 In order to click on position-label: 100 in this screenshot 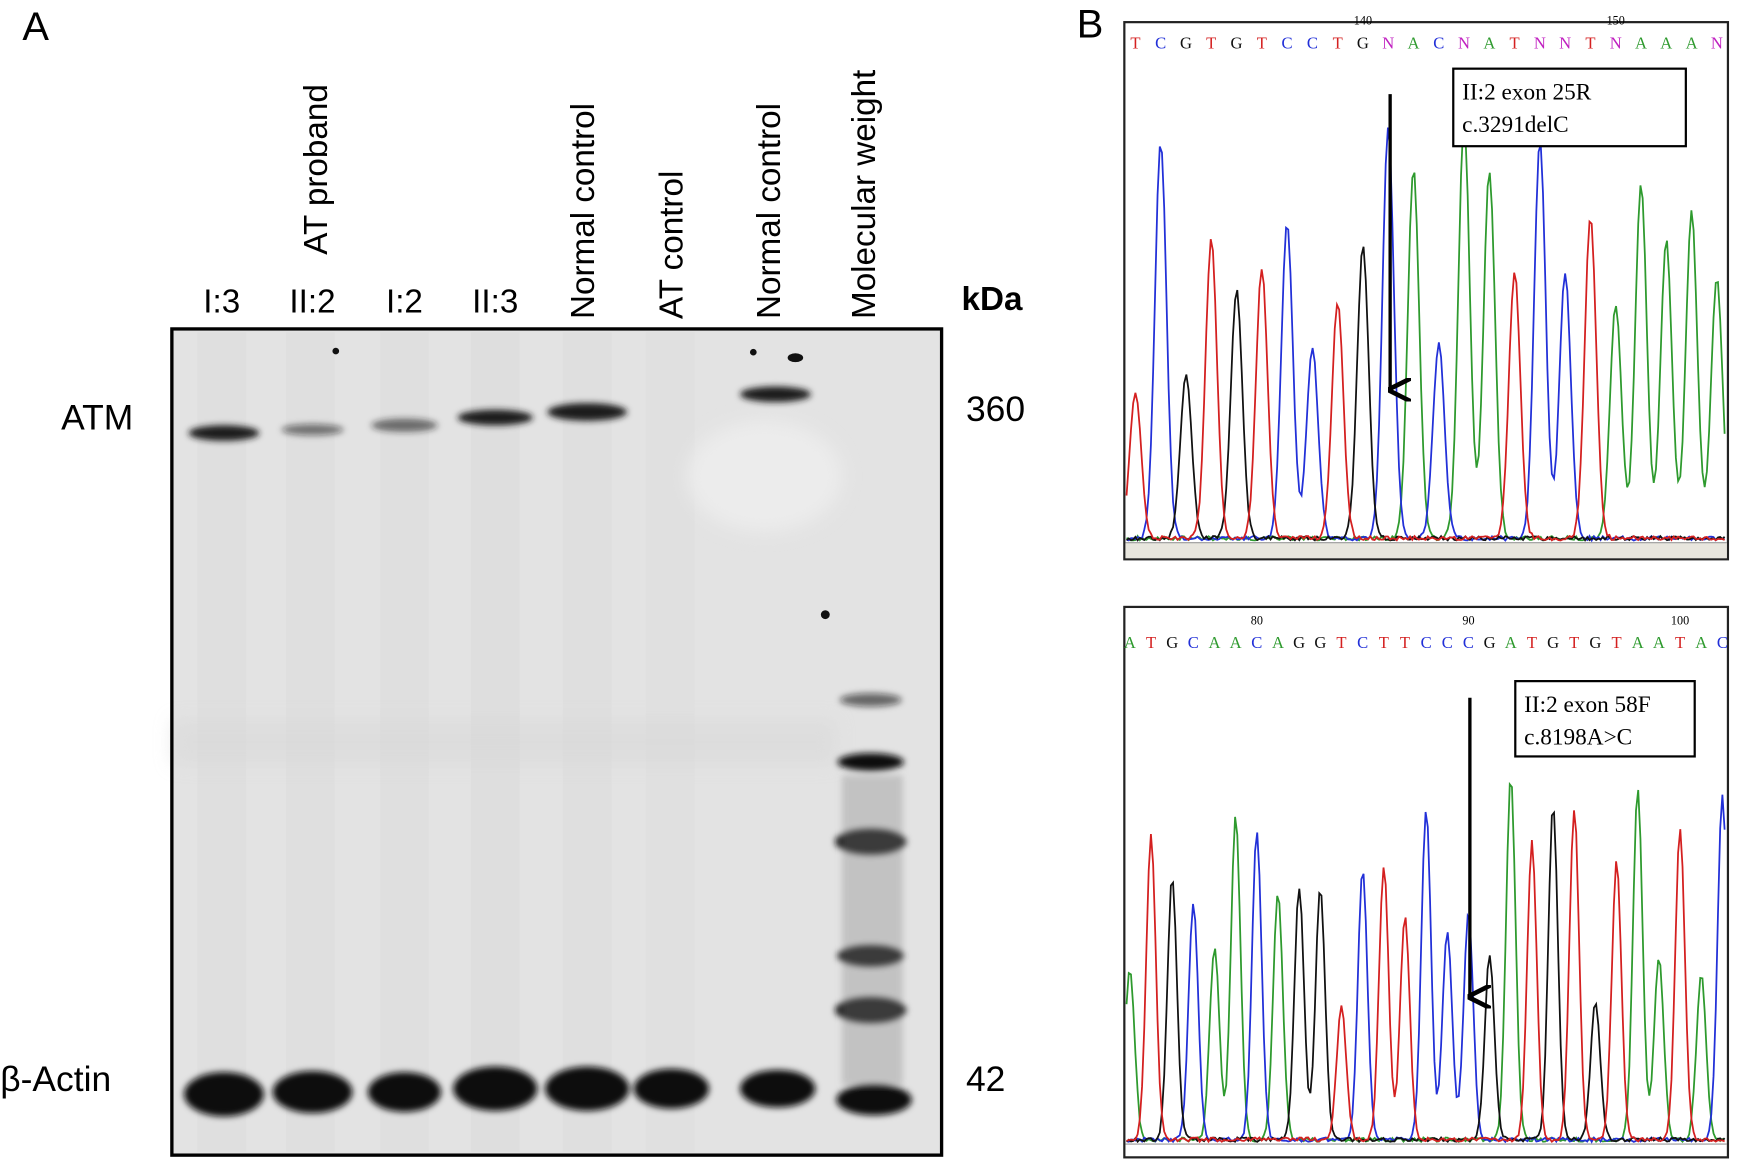, I will do `click(1680, 621)`.